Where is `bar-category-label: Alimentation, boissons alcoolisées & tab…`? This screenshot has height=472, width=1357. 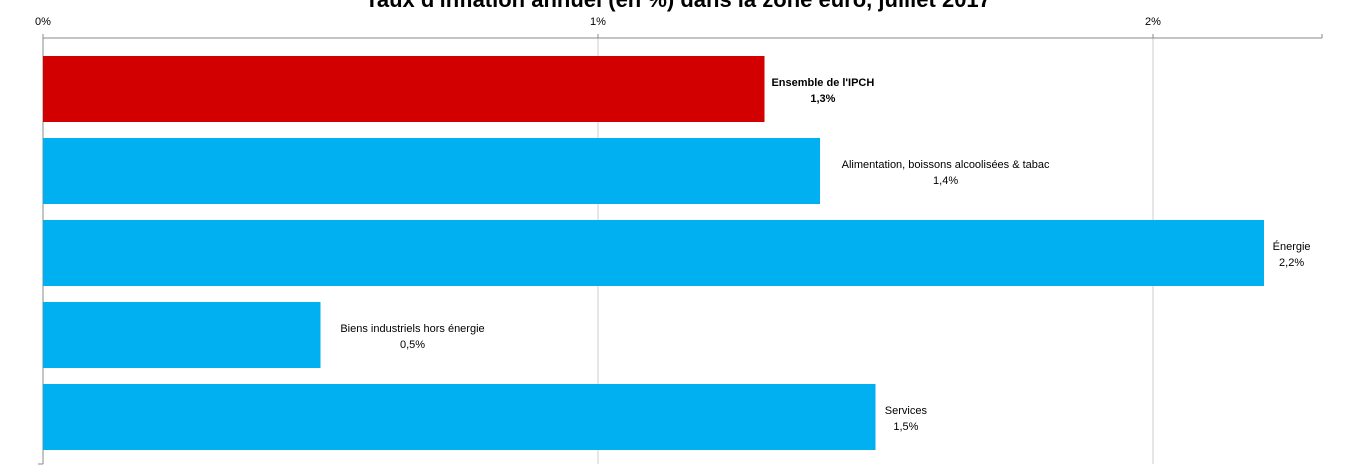 bar-category-label: Alimentation, boissons alcoolisées & tab… is located at coordinates (946, 165).